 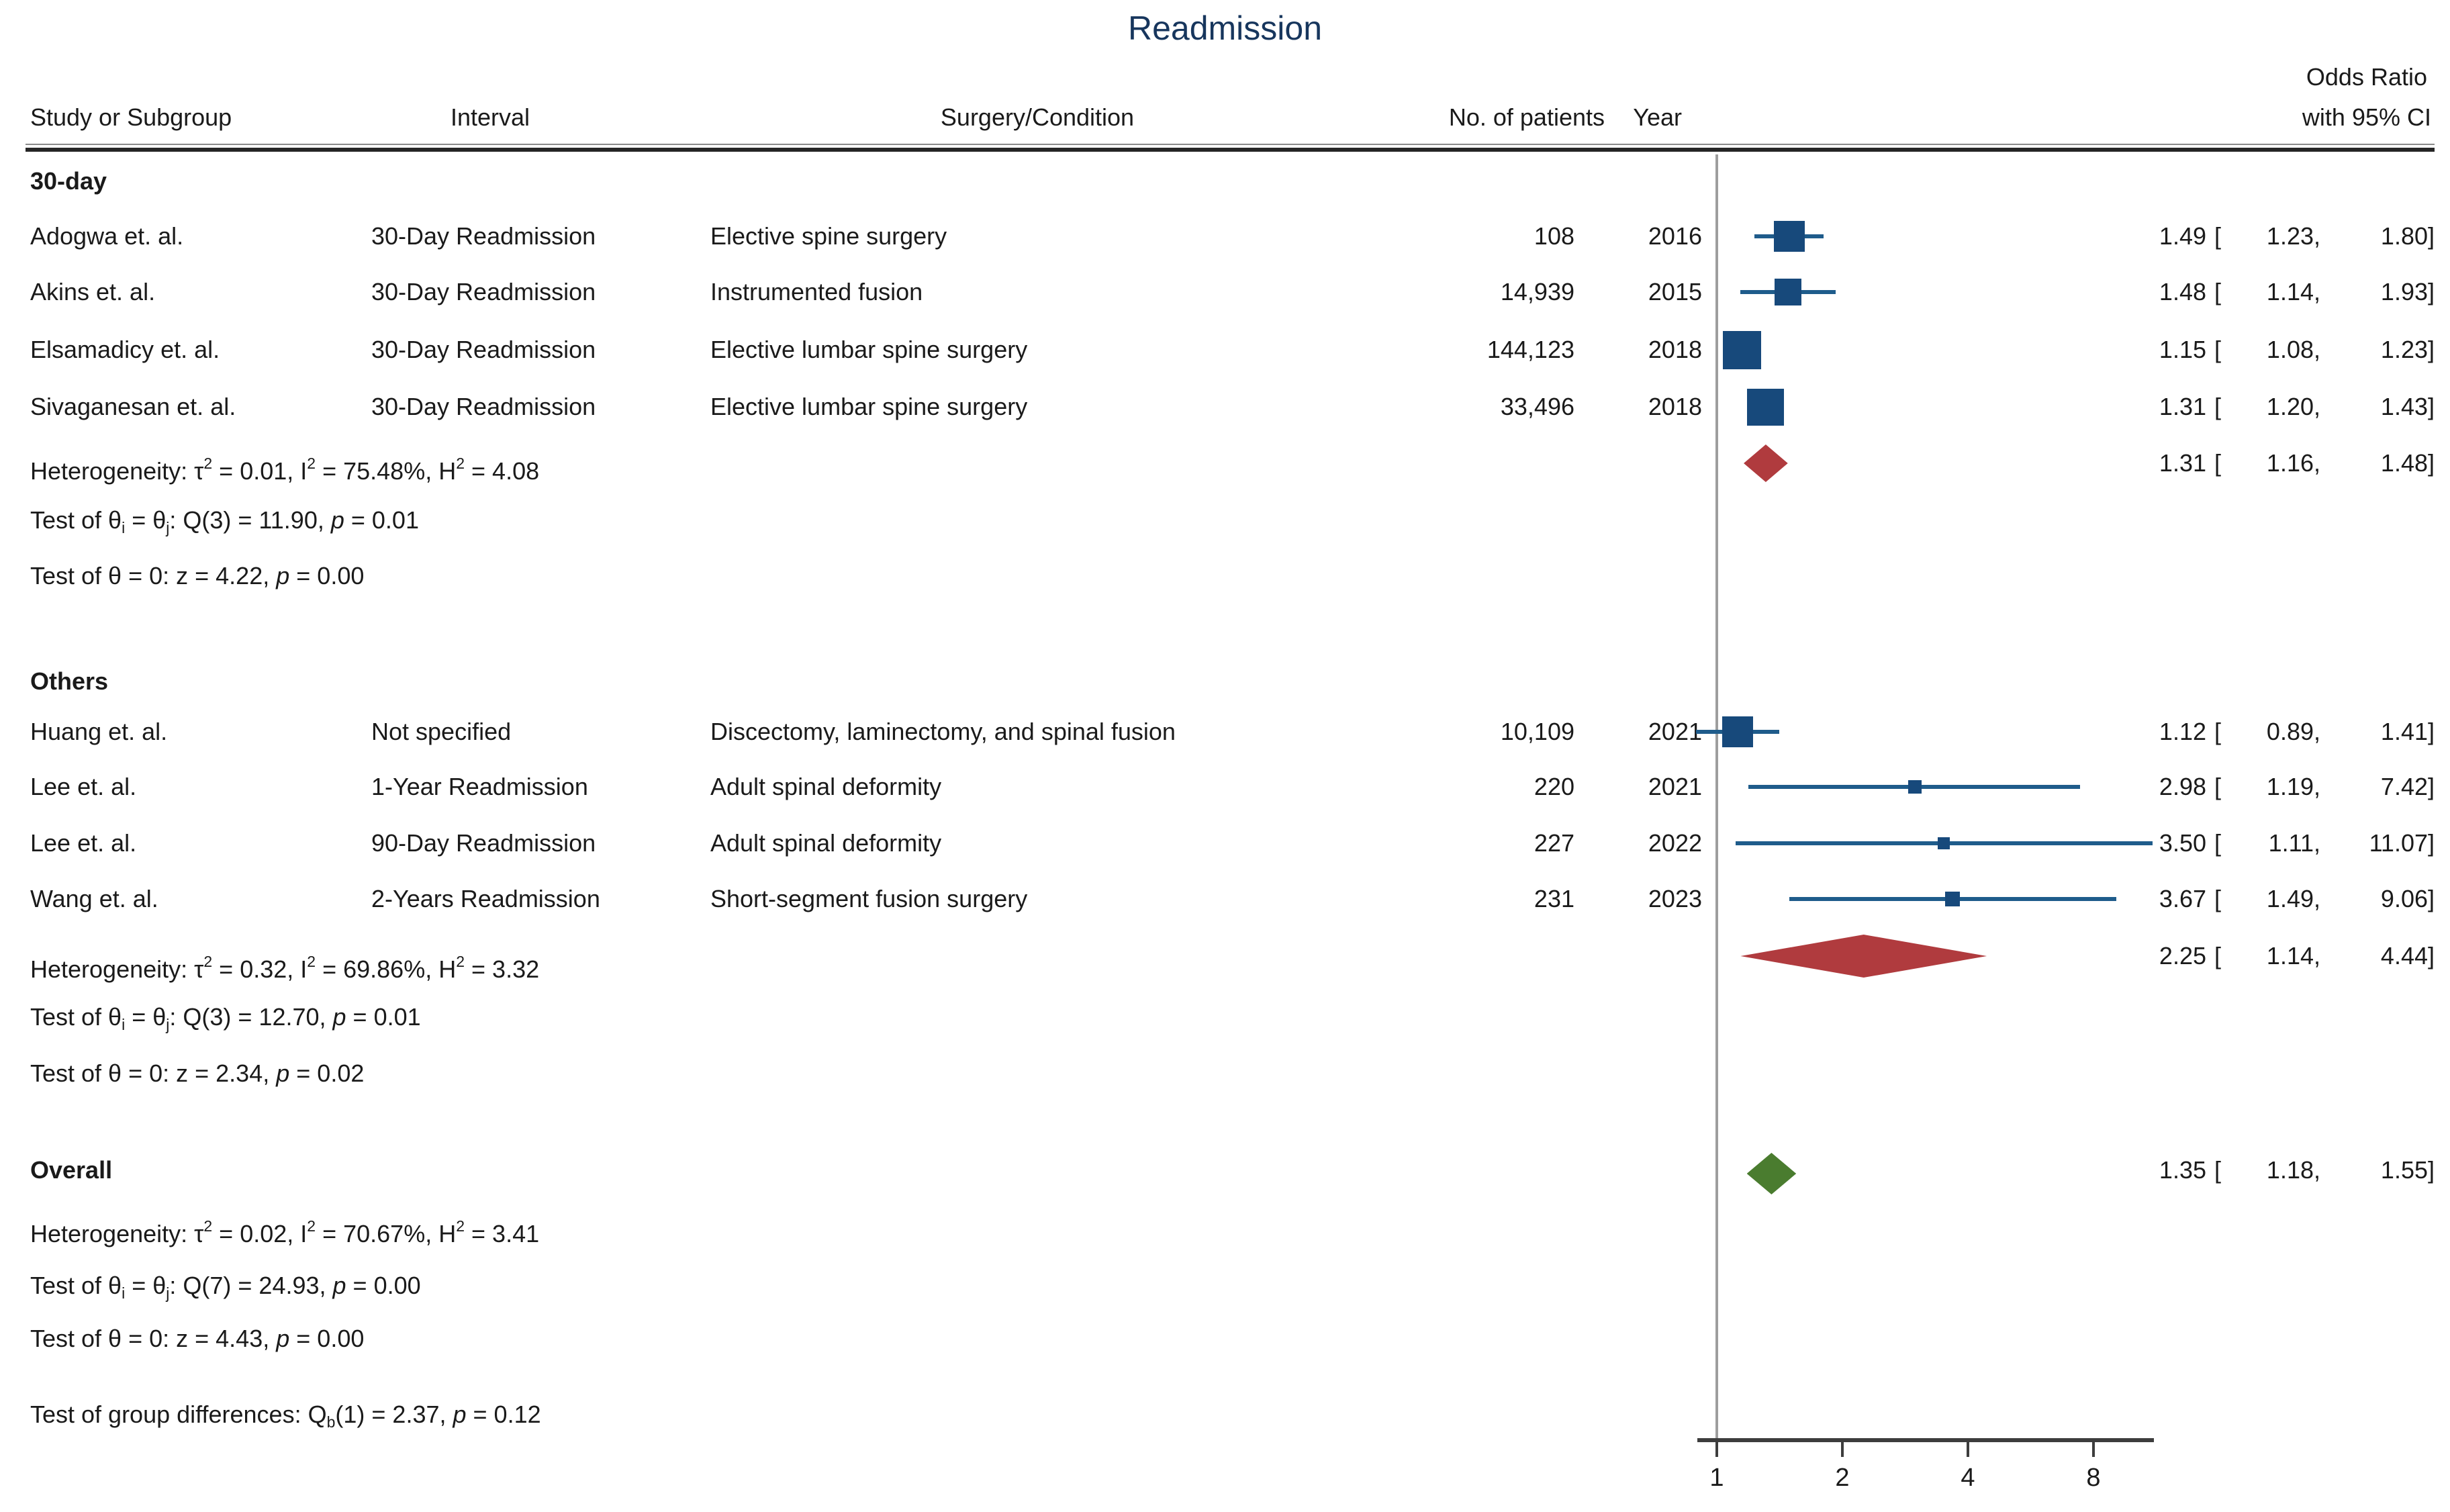 I want to click on ci-estimate: 2.98, so click(x=2183, y=786).